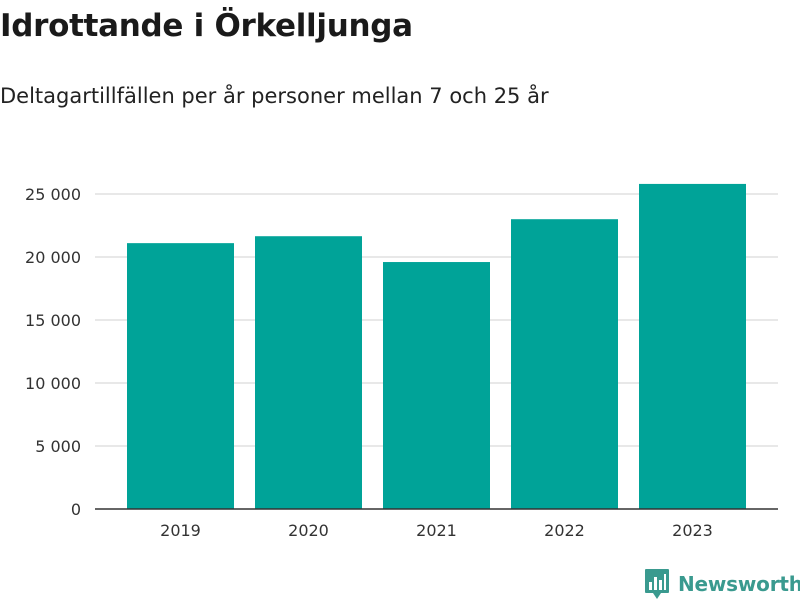  What do you see at coordinates (692, 346) in the screenshot?
I see `bar-2023` at bounding box center [692, 346].